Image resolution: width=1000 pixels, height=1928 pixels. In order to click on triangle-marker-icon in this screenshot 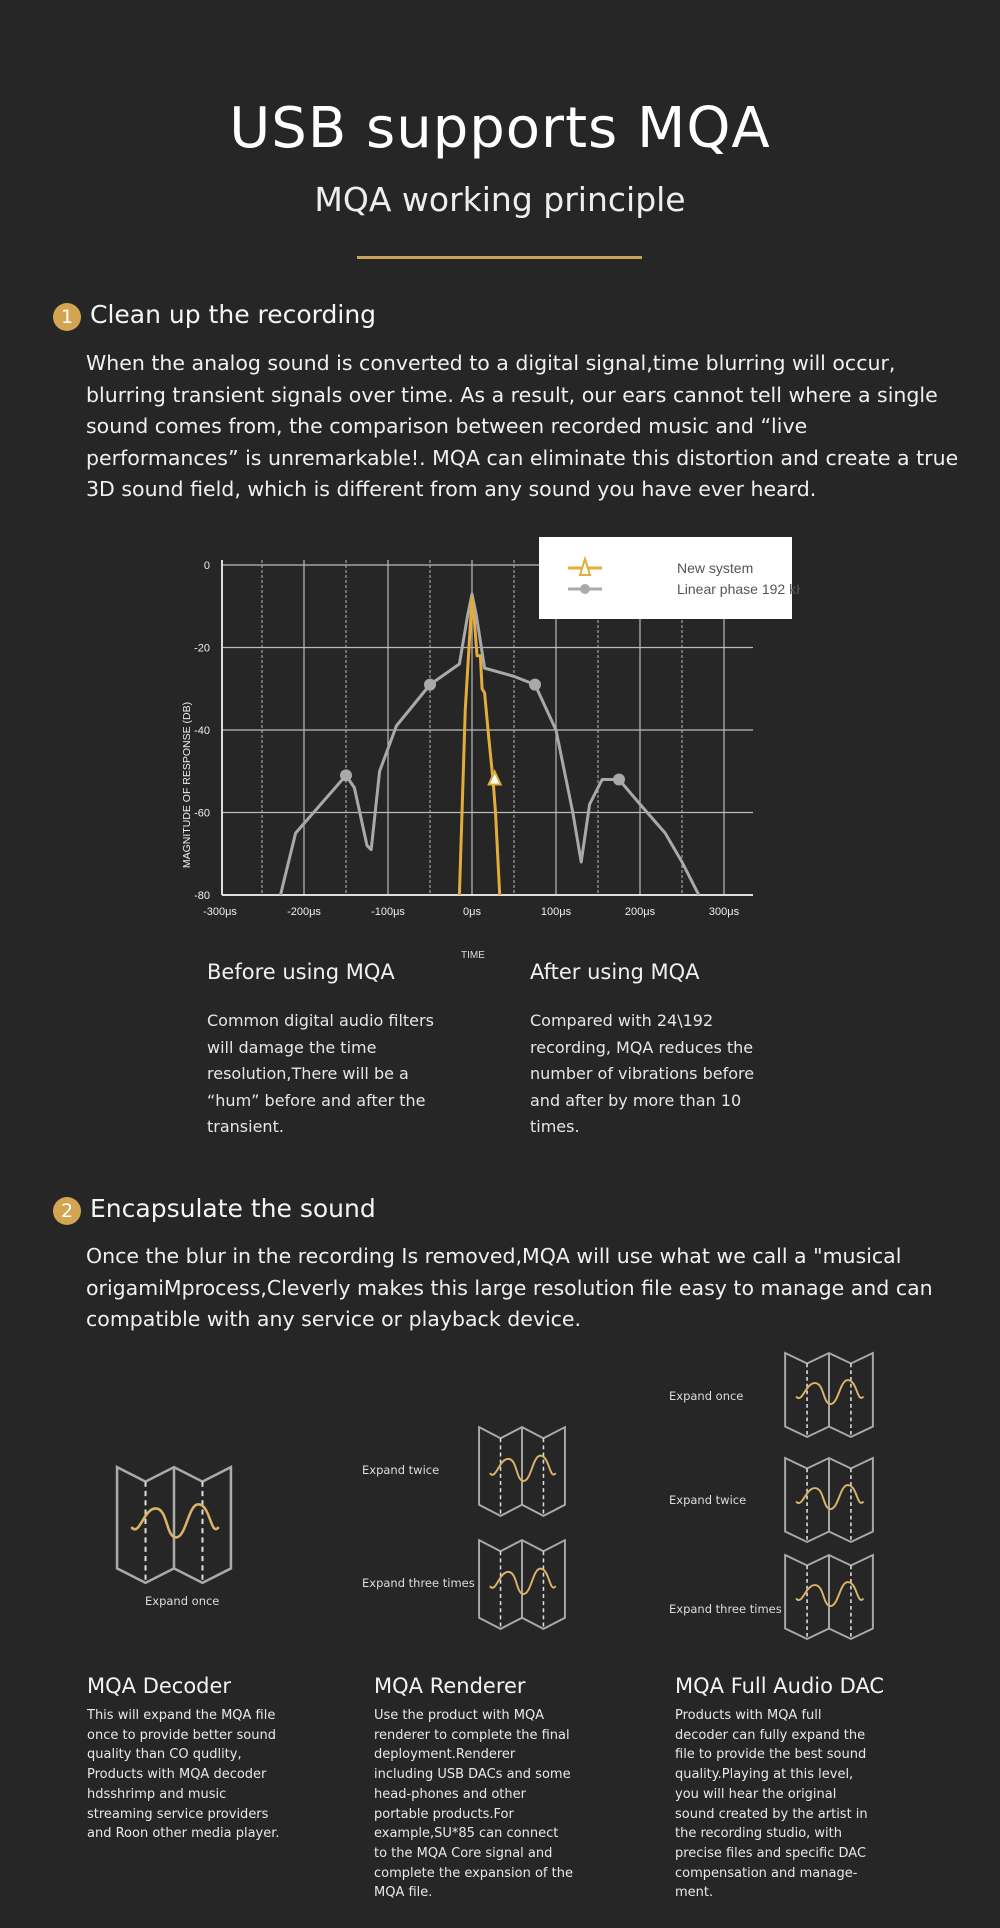, I will do `click(585, 565)`.